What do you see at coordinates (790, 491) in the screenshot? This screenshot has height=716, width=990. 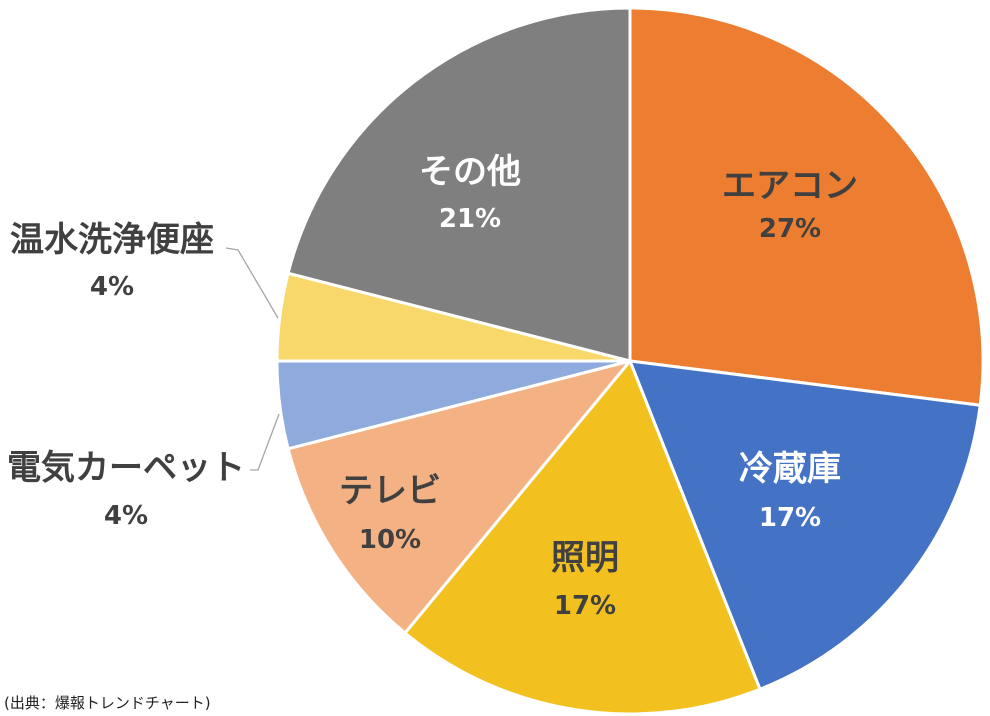 I see `data-label-refrigerator: 冷蔵庫 17%` at bounding box center [790, 491].